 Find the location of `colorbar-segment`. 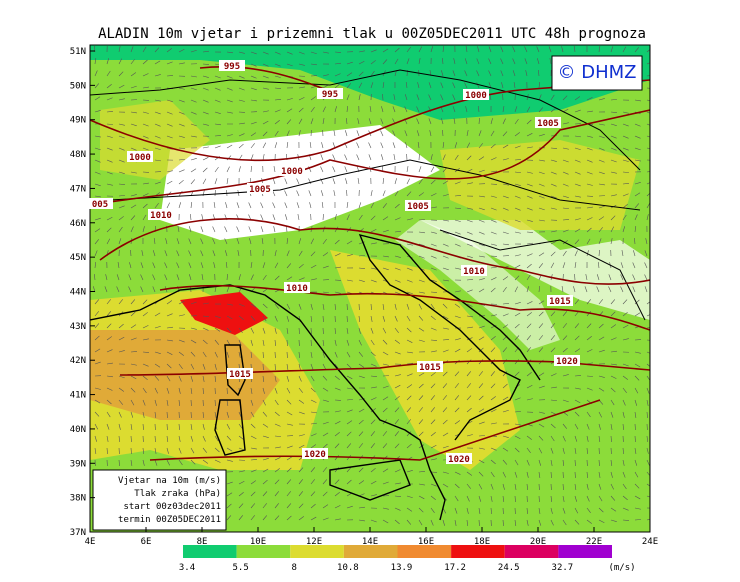

colorbar-segment is located at coordinates (263, 551).